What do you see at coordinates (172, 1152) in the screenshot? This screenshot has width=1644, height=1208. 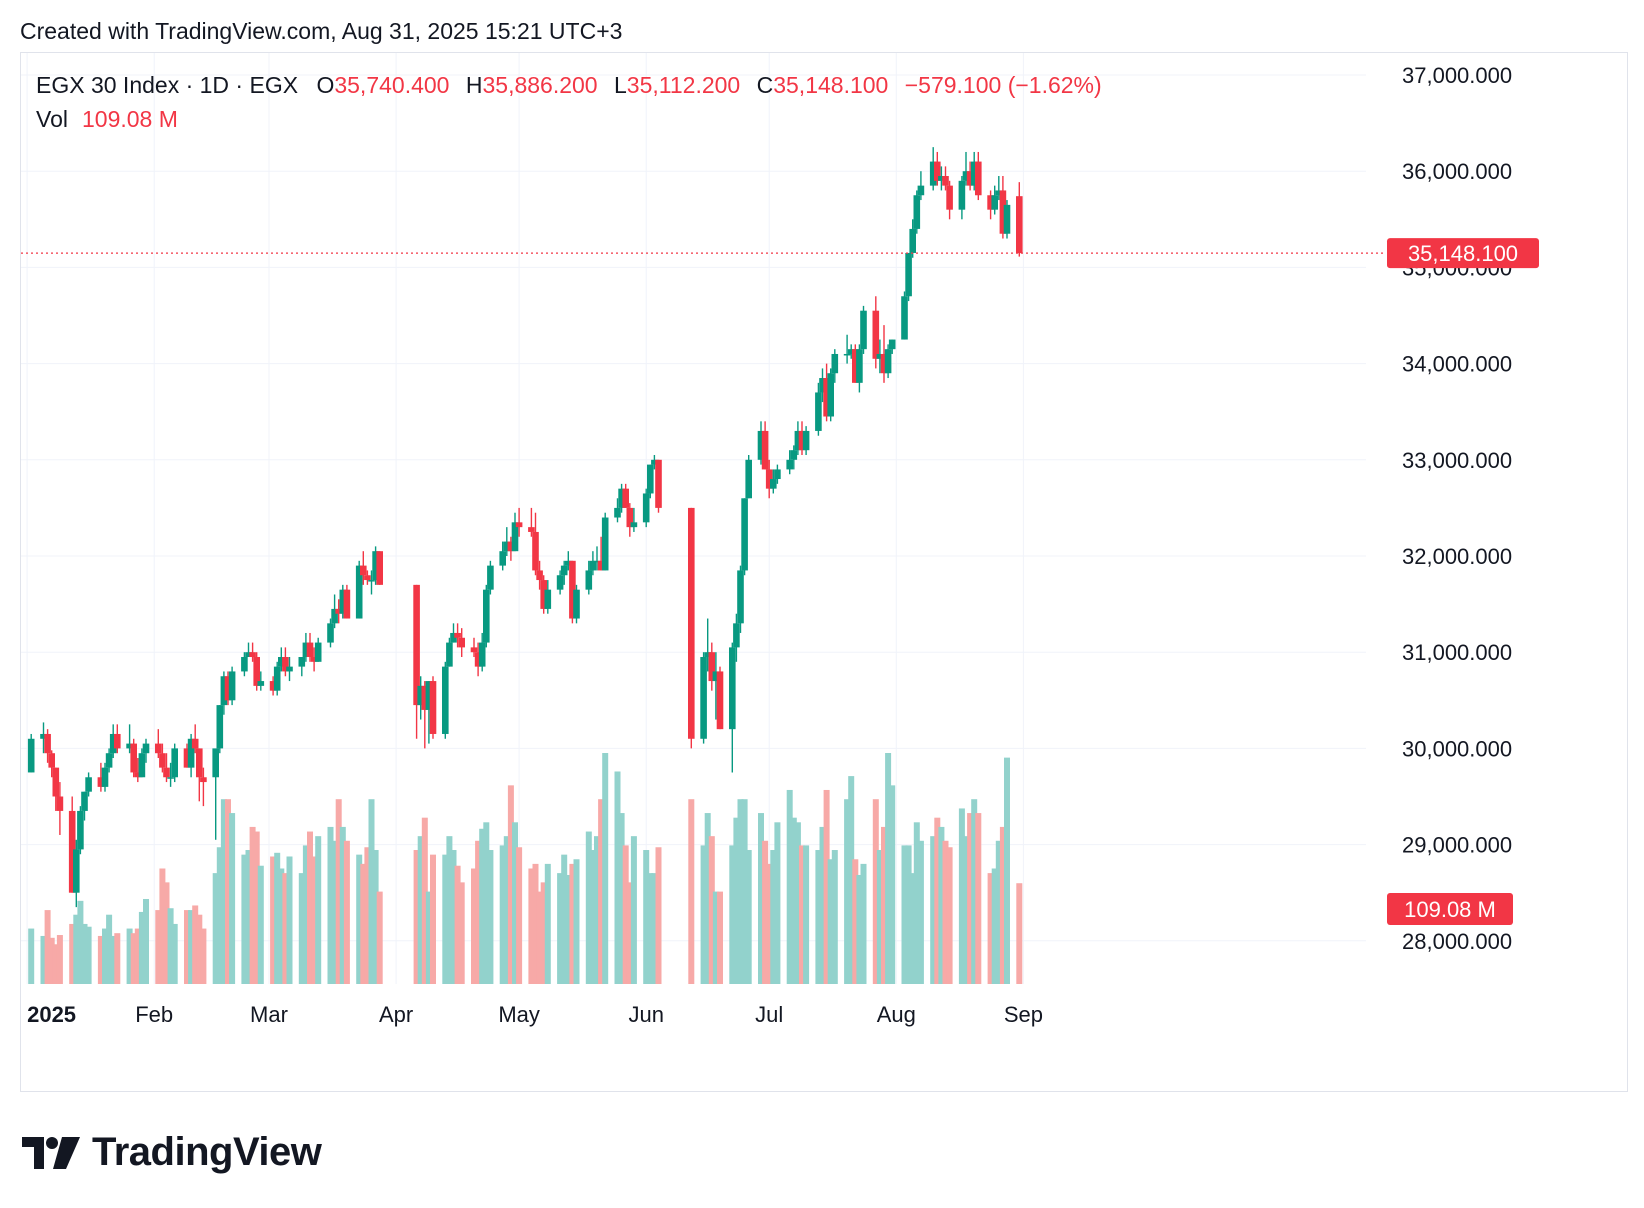 I see `tradingview-brand: TradingView` at bounding box center [172, 1152].